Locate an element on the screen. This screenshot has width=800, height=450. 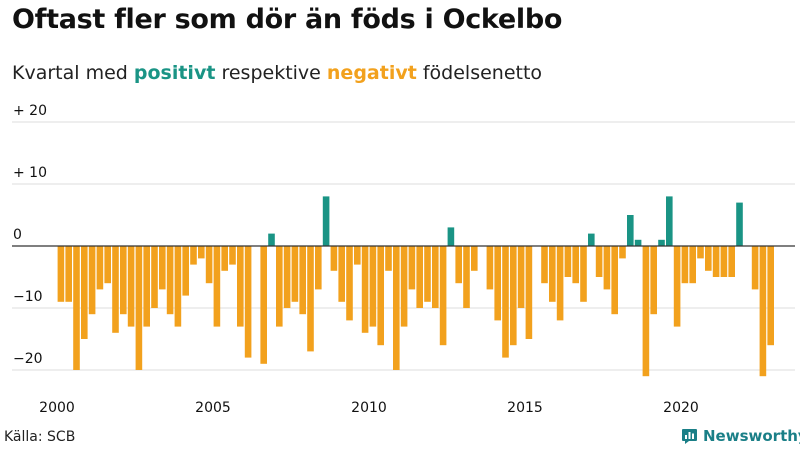
y-tick-label: 0 is located at coordinates (17, 235).